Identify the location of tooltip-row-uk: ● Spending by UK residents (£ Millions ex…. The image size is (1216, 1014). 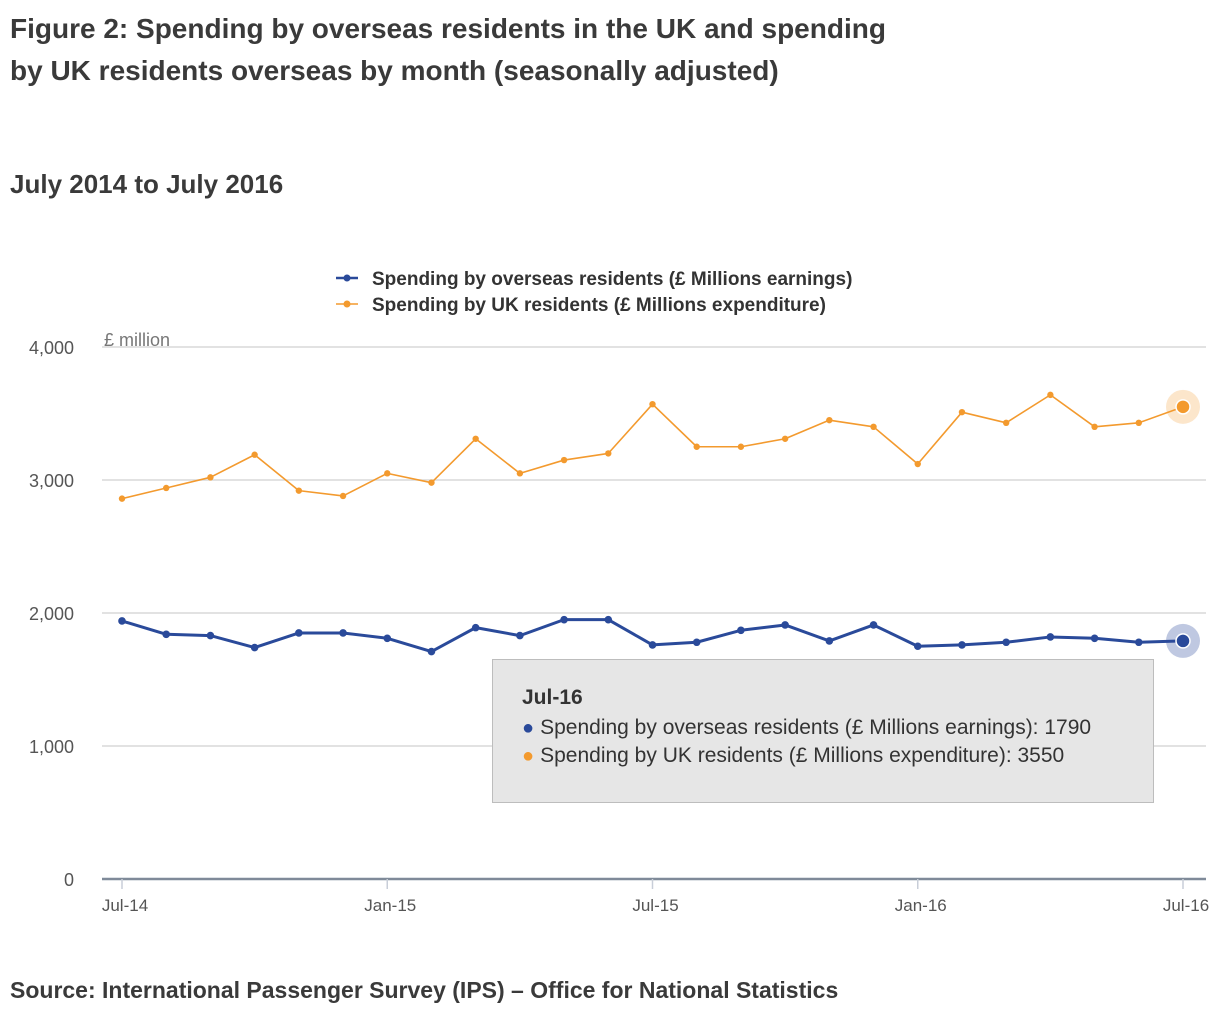
(837, 756).